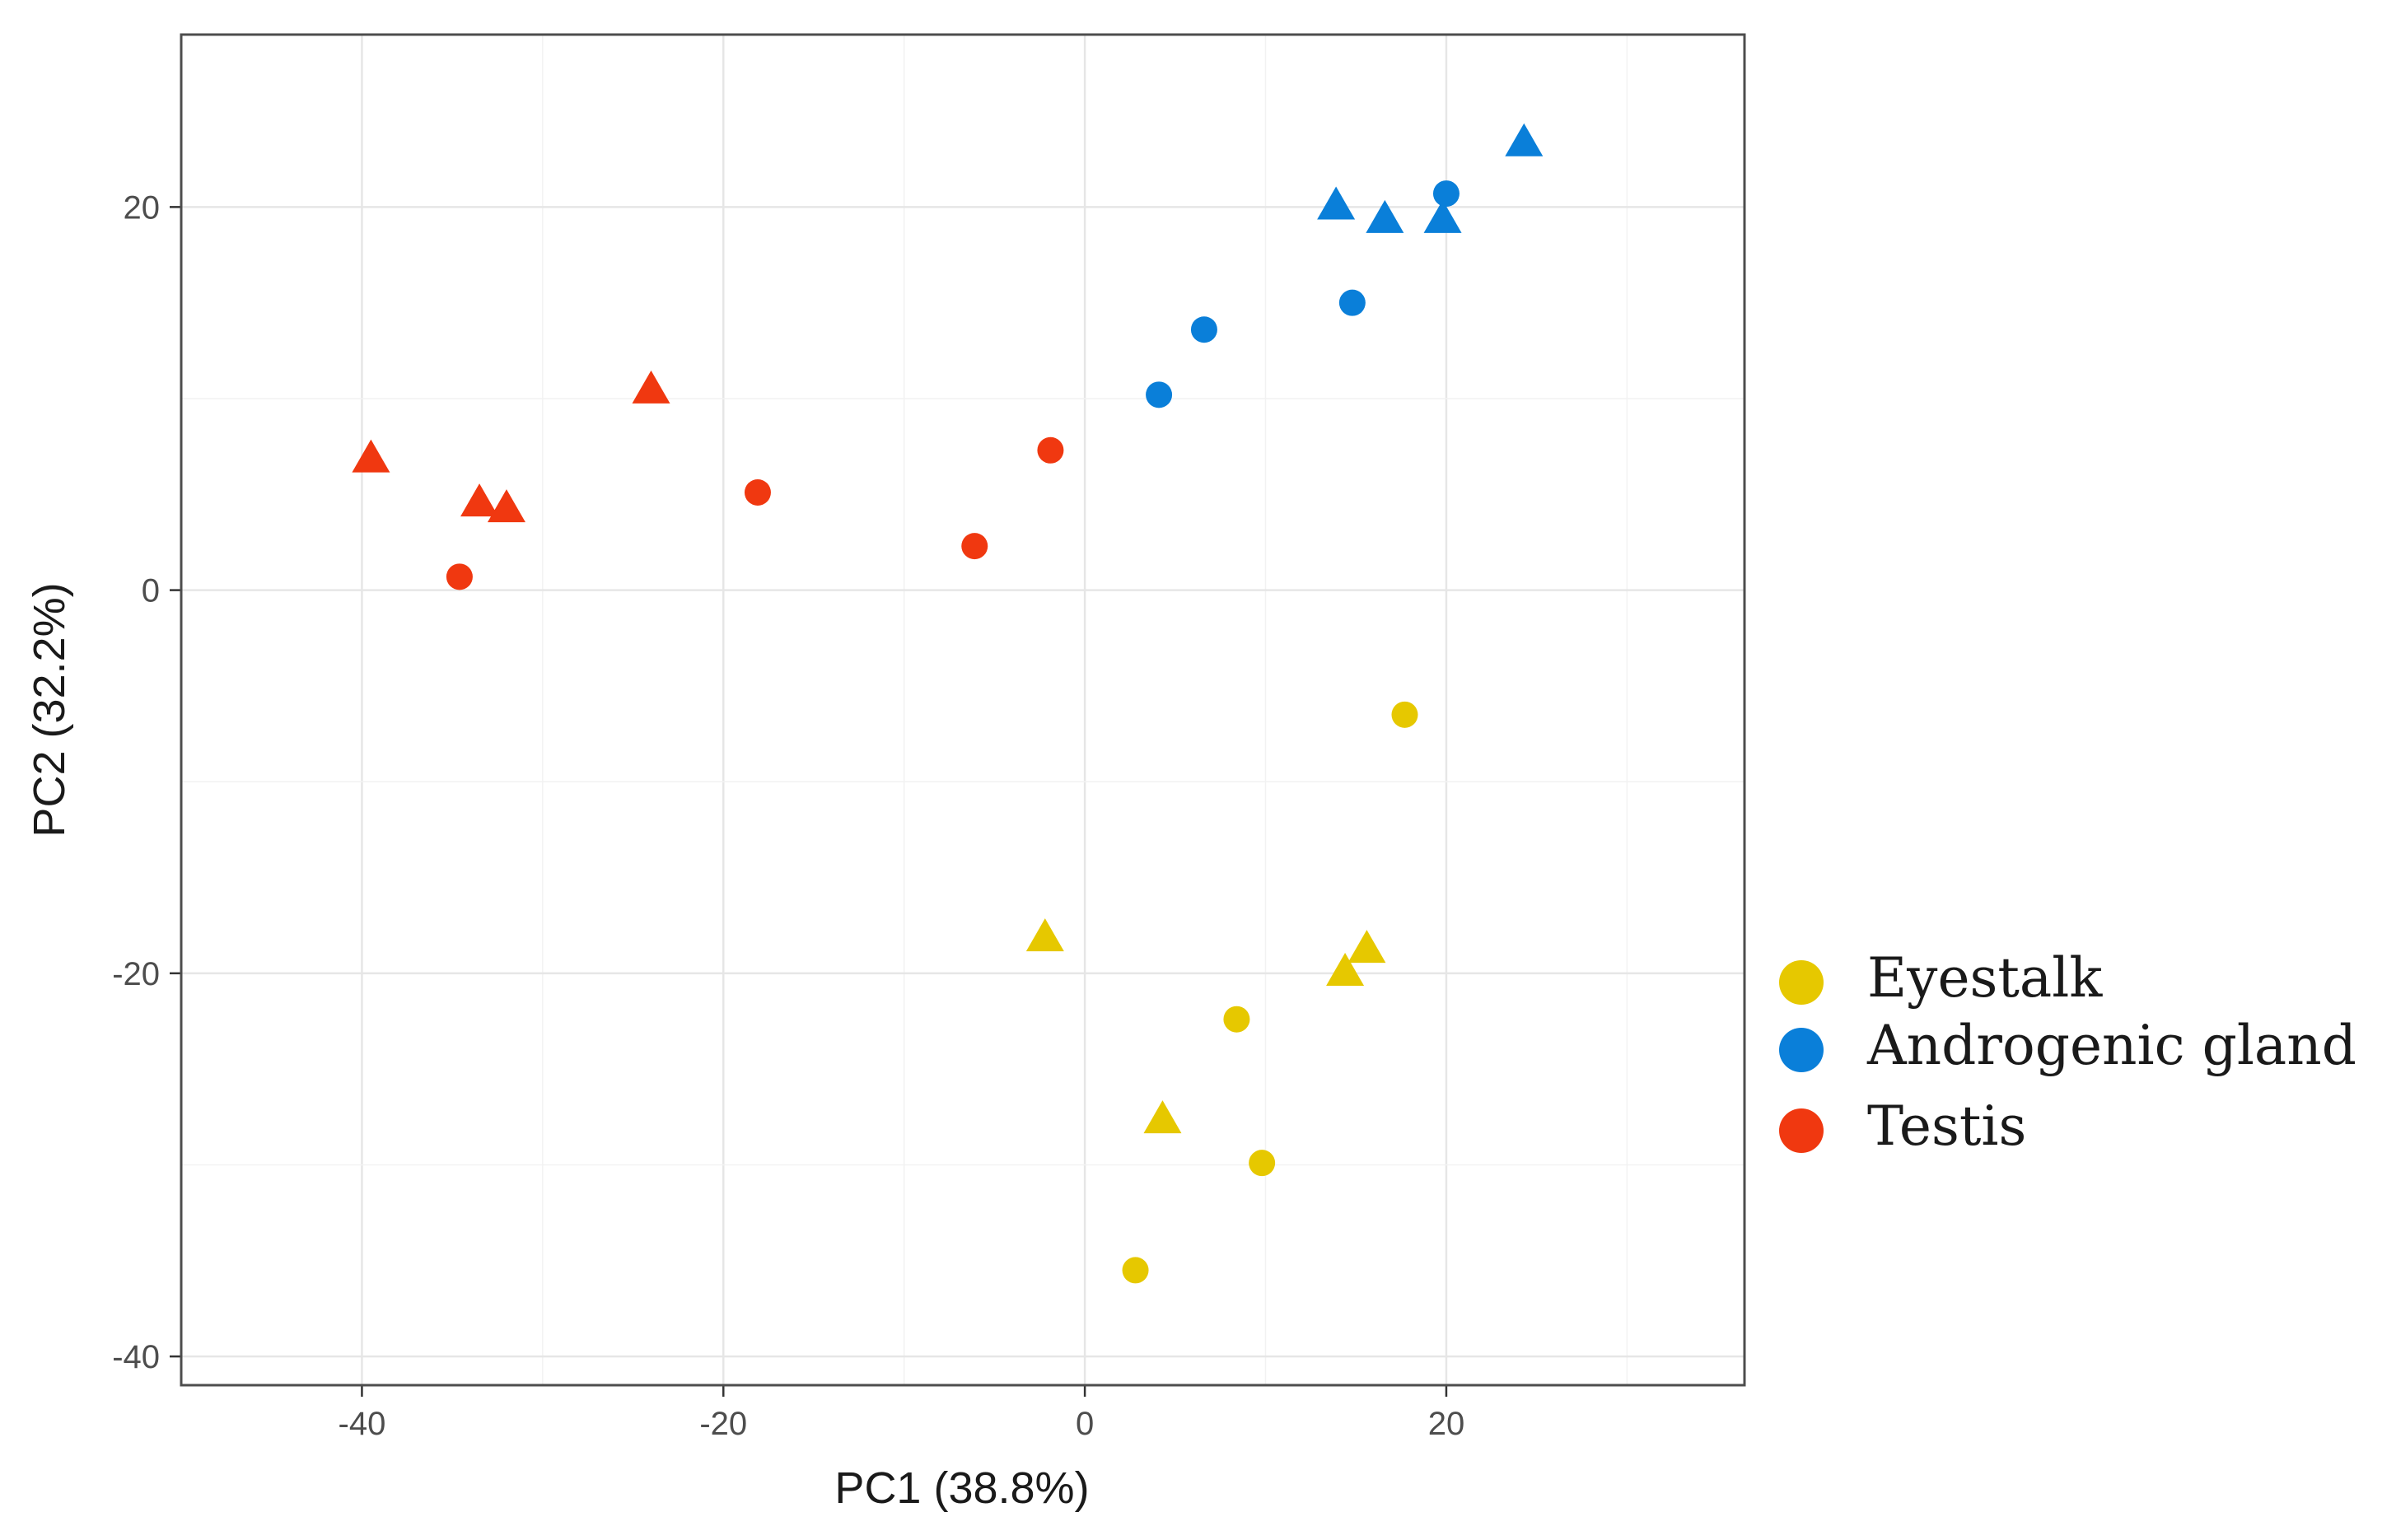 Image resolution: width=2382 pixels, height=1540 pixels. Describe the element at coordinates (1085, 1424) in the screenshot. I see `x-tick-label: 0` at that location.